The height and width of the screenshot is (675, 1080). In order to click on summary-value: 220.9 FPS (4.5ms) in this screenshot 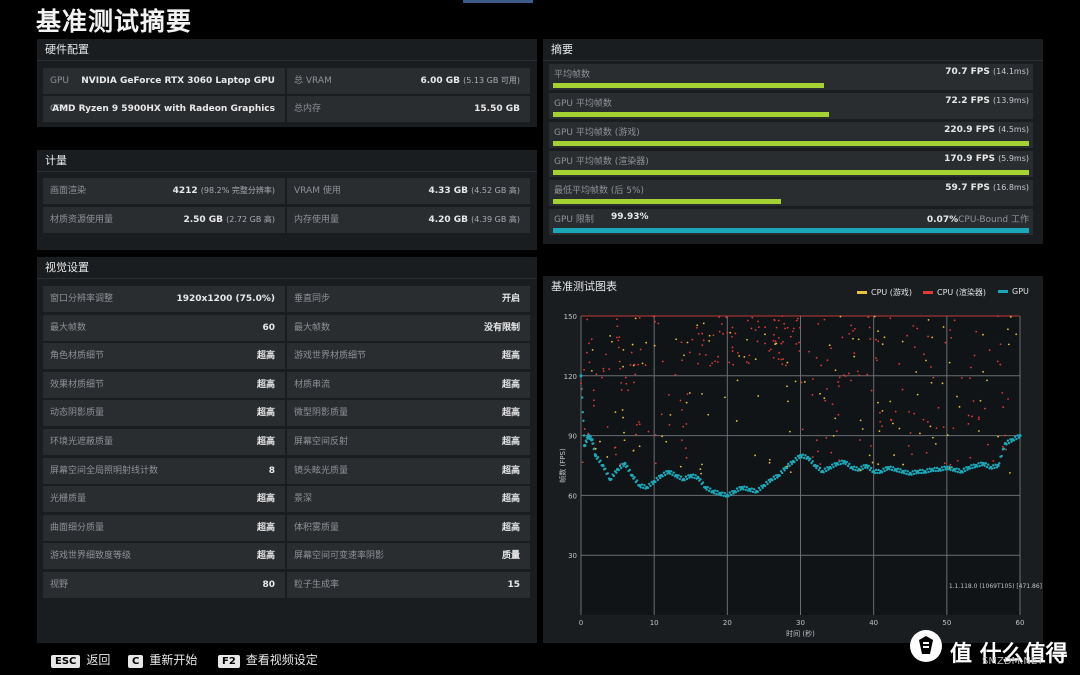, I will do `click(986, 130)`.